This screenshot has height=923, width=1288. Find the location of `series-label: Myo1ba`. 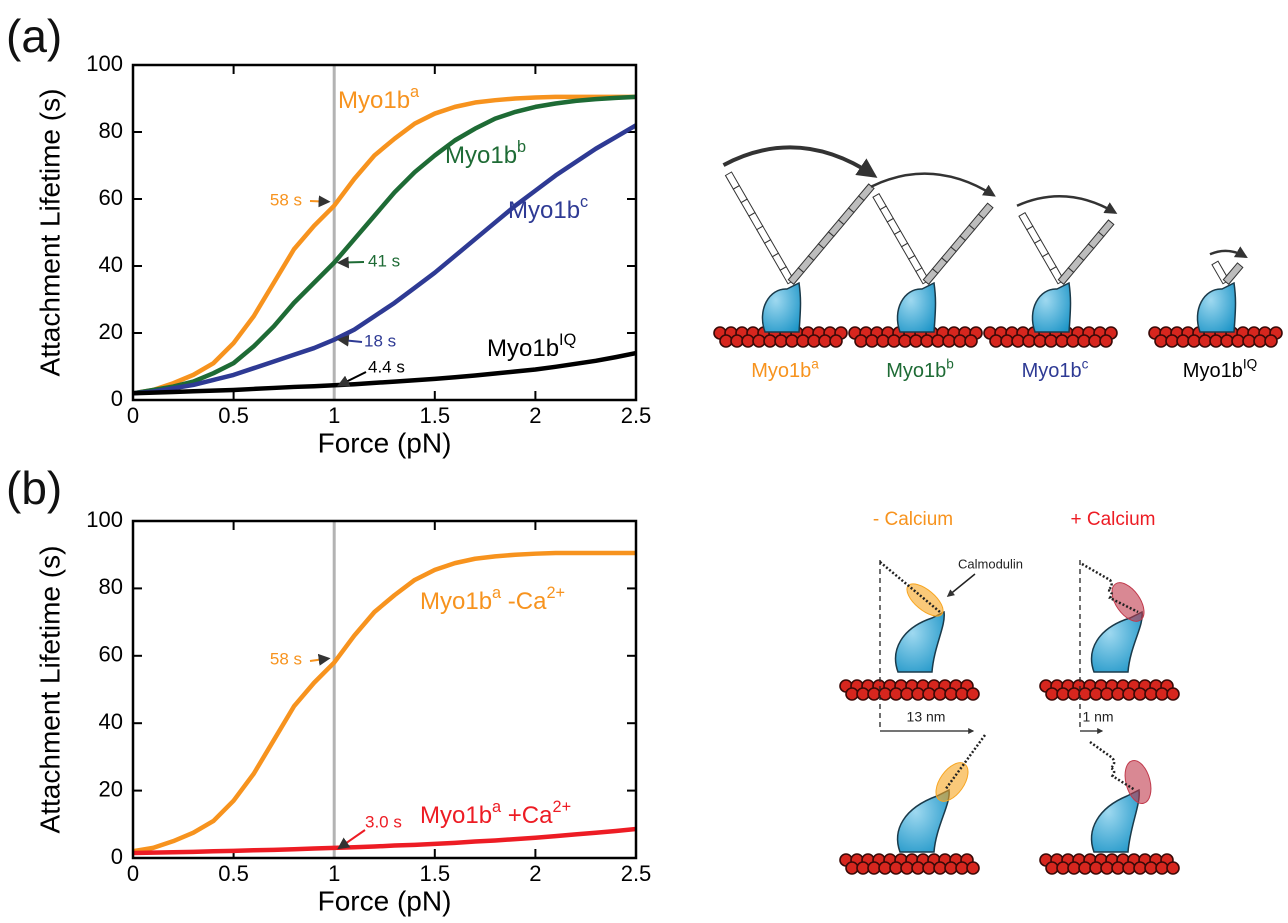

series-label: Myo1ba is located at coordinates (379, 98).